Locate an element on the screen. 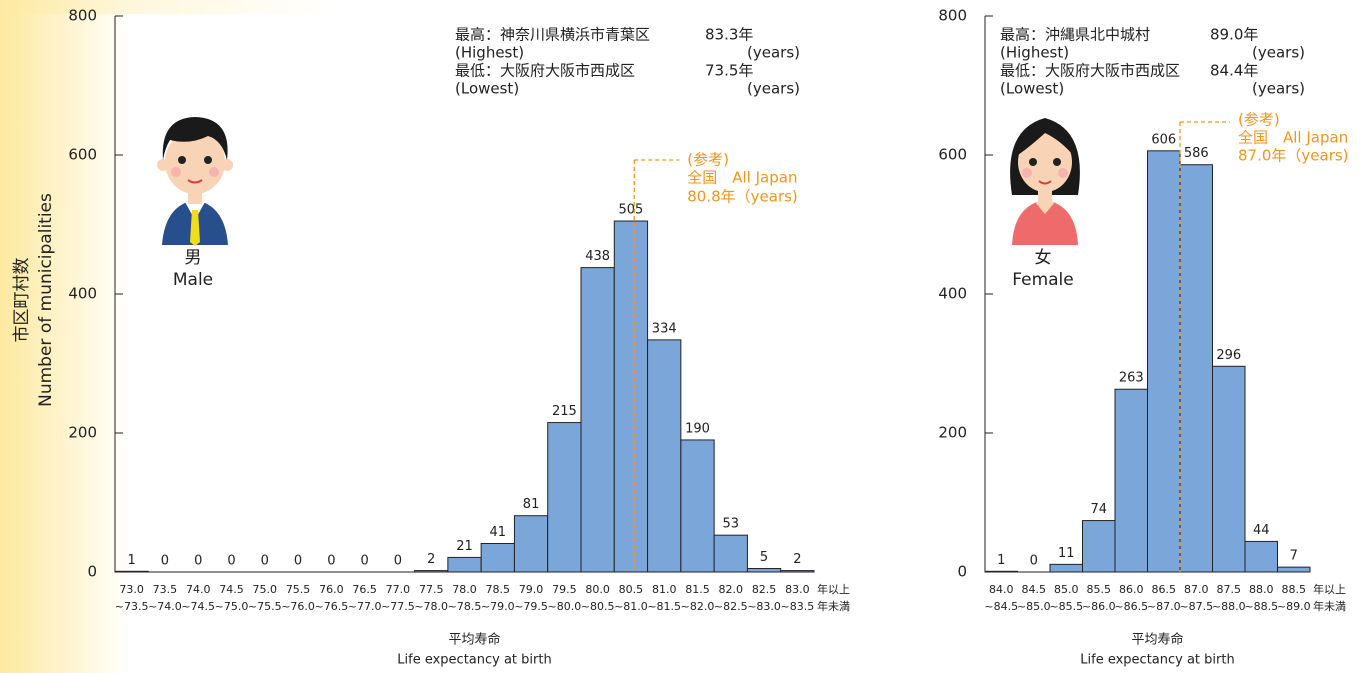 This screenshot has height=673, width=1367. x-tick-label: ~79.5 is located at coordinates (531, 606).